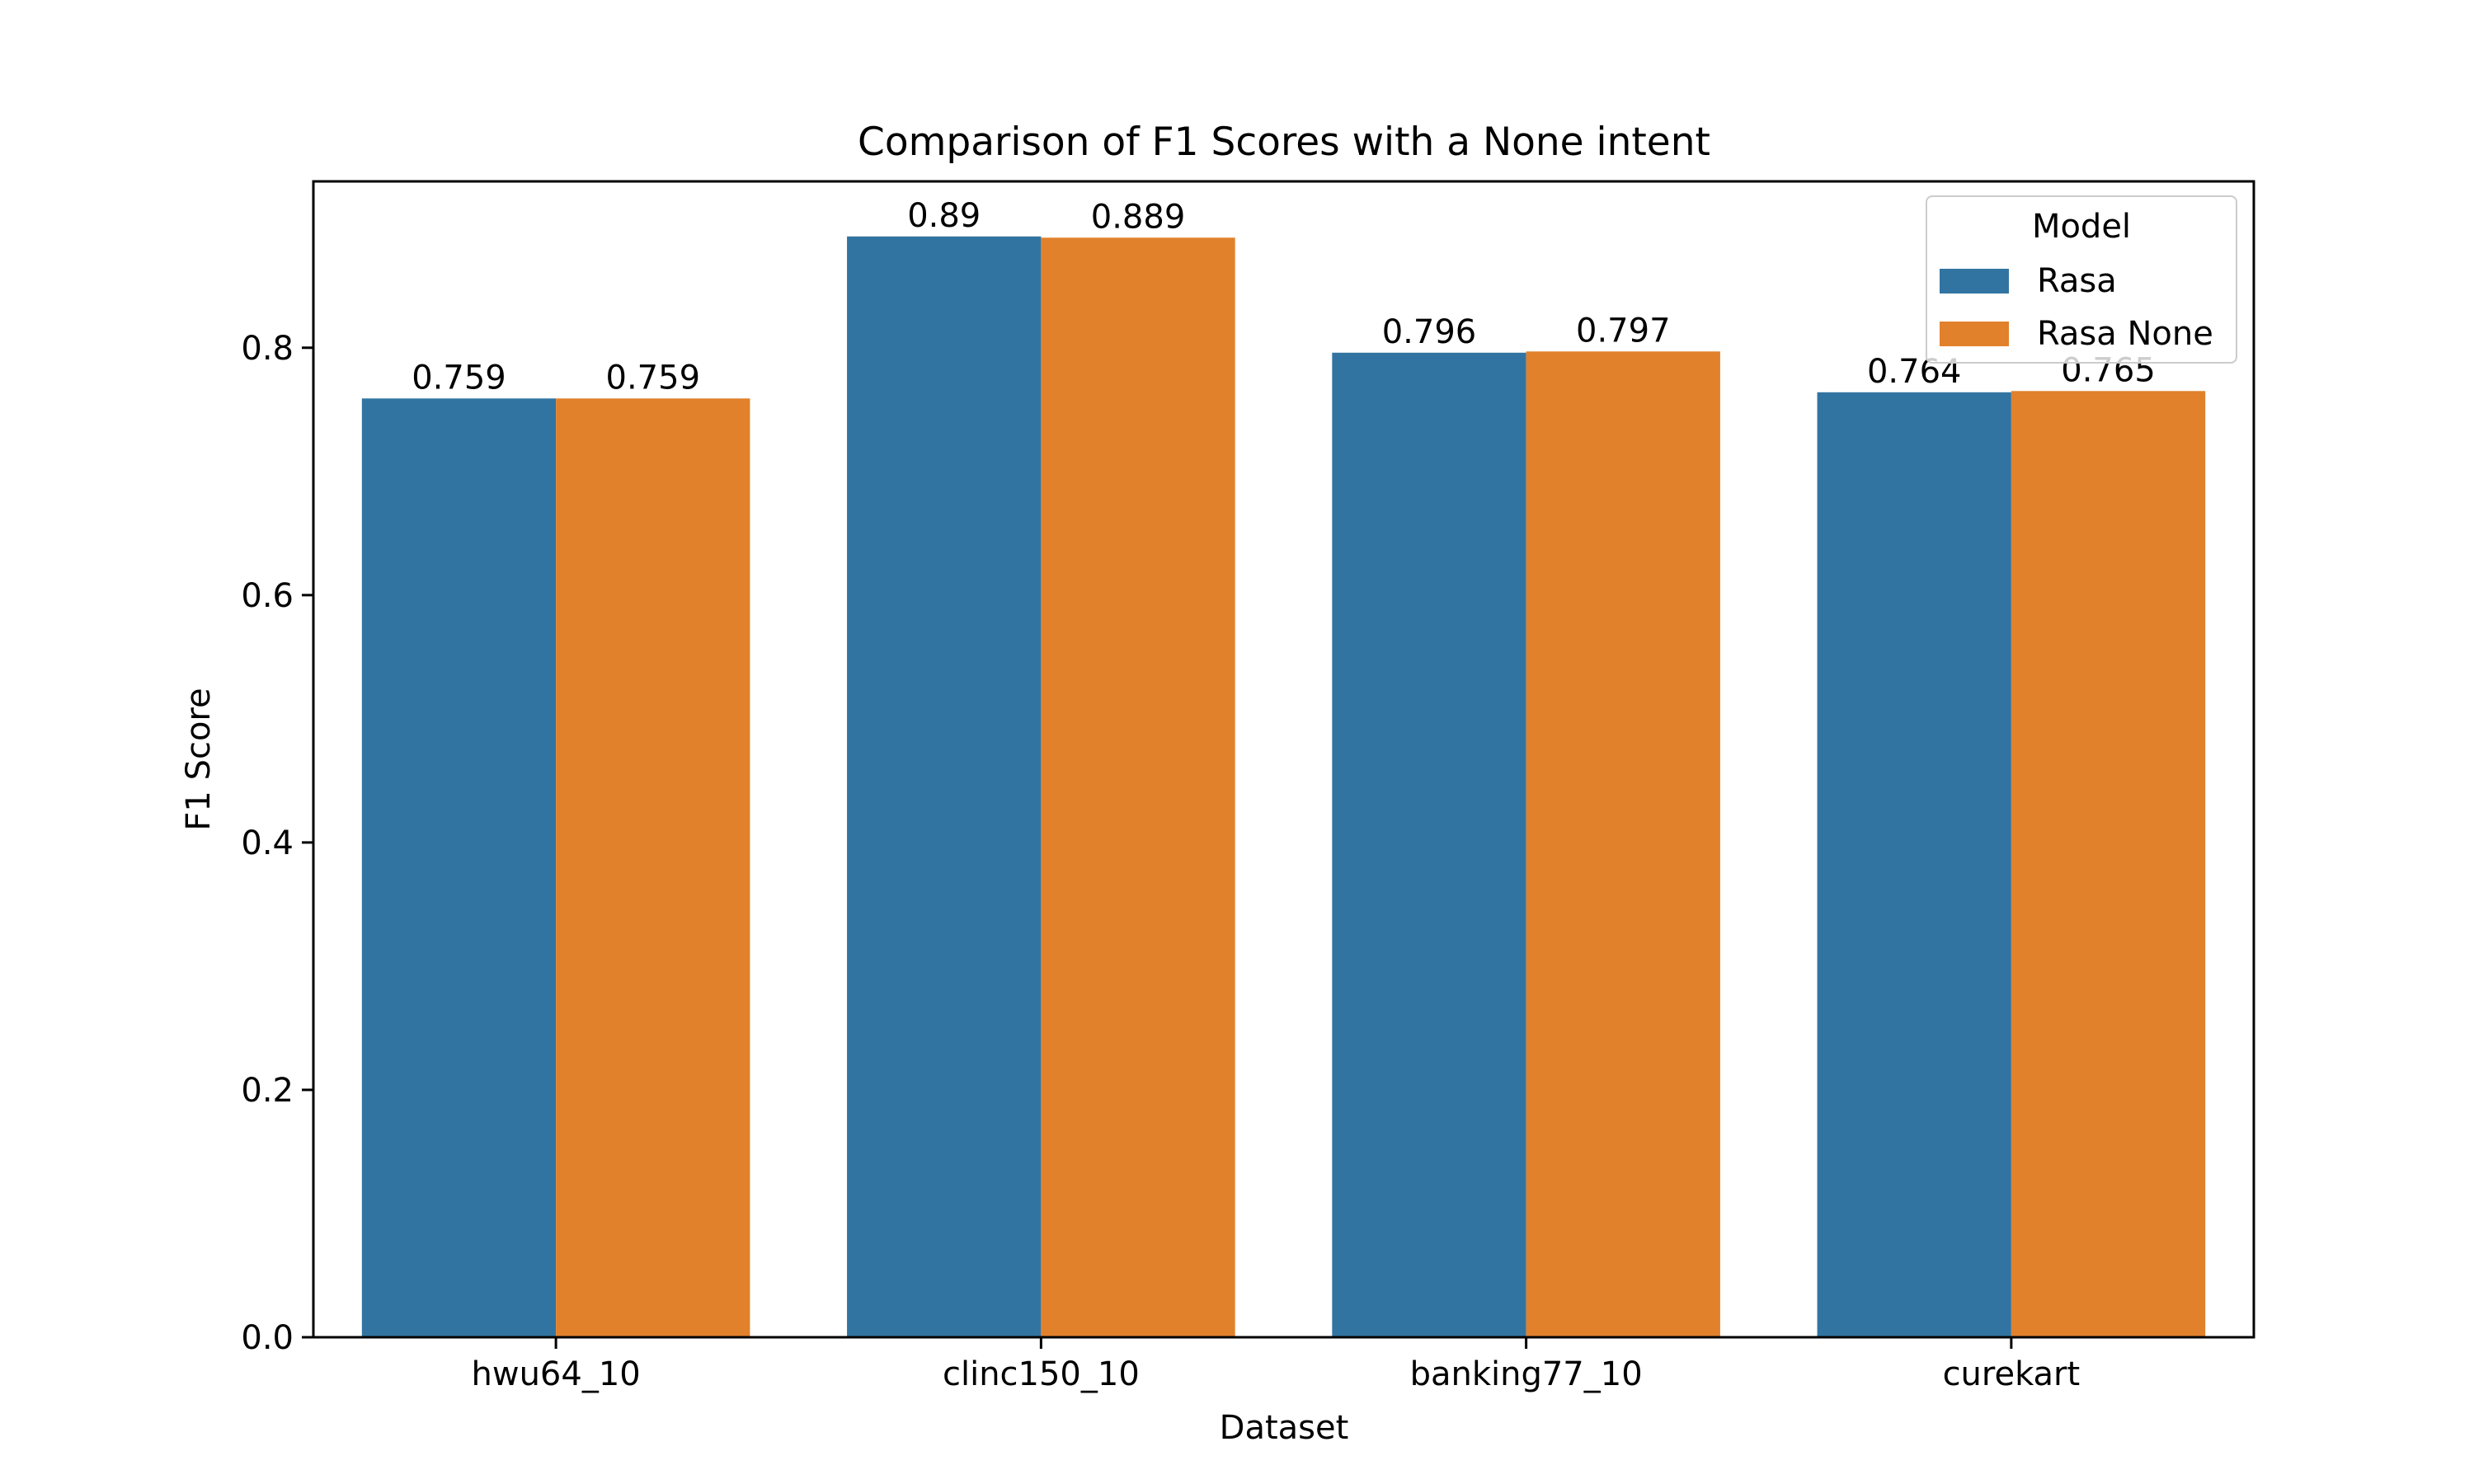 The width and height of the screenshot is (2474, 1484). I want to click on y-axis-label: F1 Score, so click(199, 759).